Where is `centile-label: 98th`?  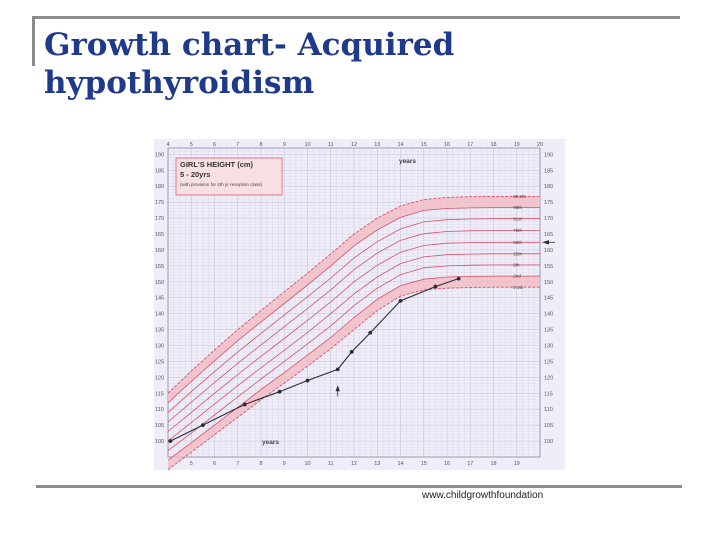
centile-label: 98th is located at coordinates (517, 207).